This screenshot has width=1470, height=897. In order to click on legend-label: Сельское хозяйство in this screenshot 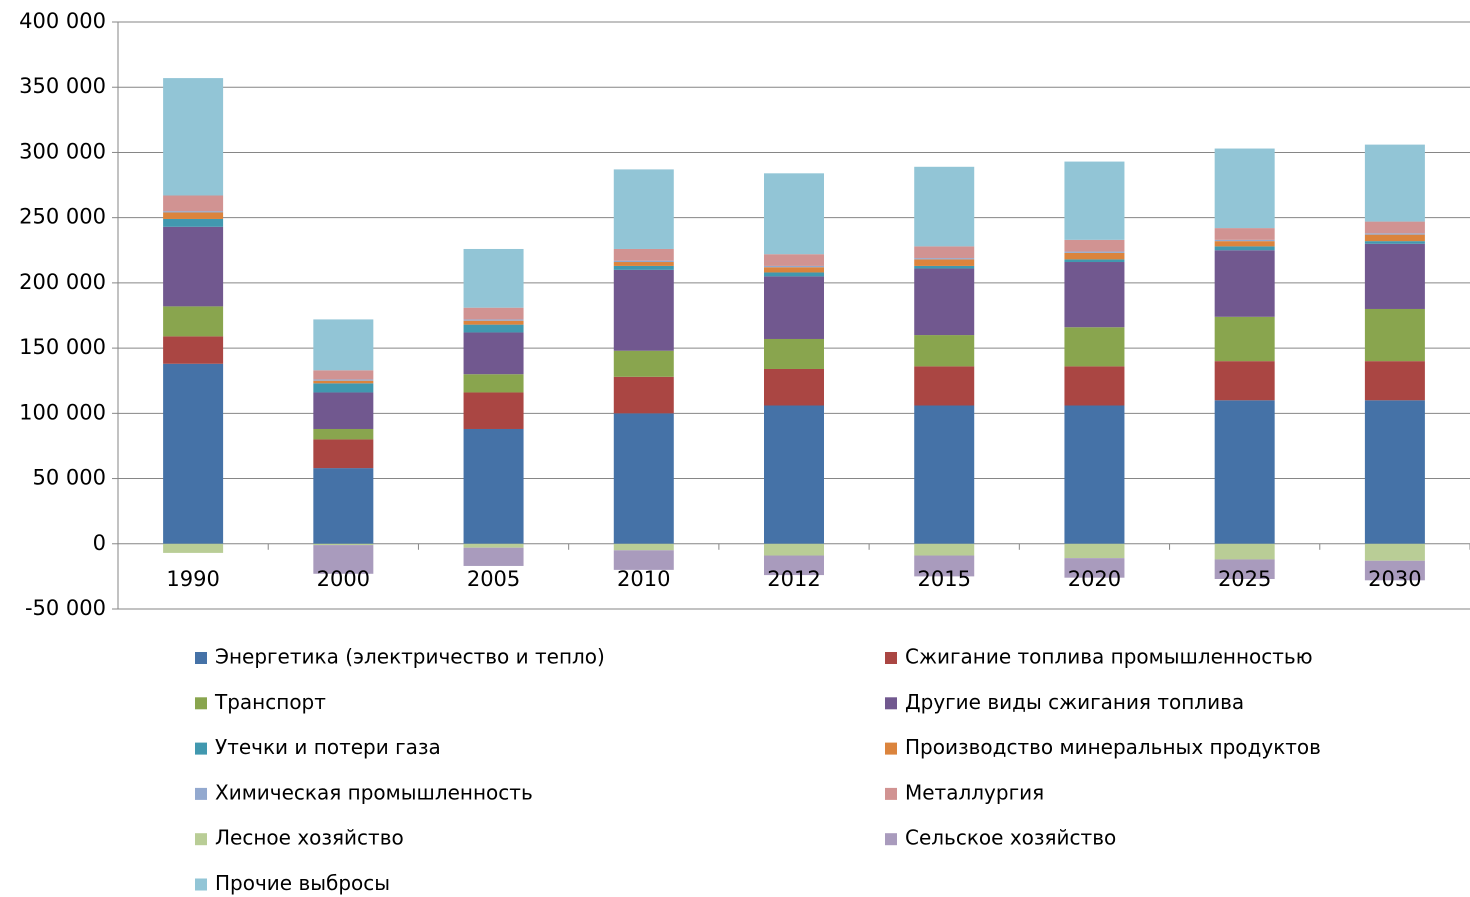, I will do `click(1010, 838)`.